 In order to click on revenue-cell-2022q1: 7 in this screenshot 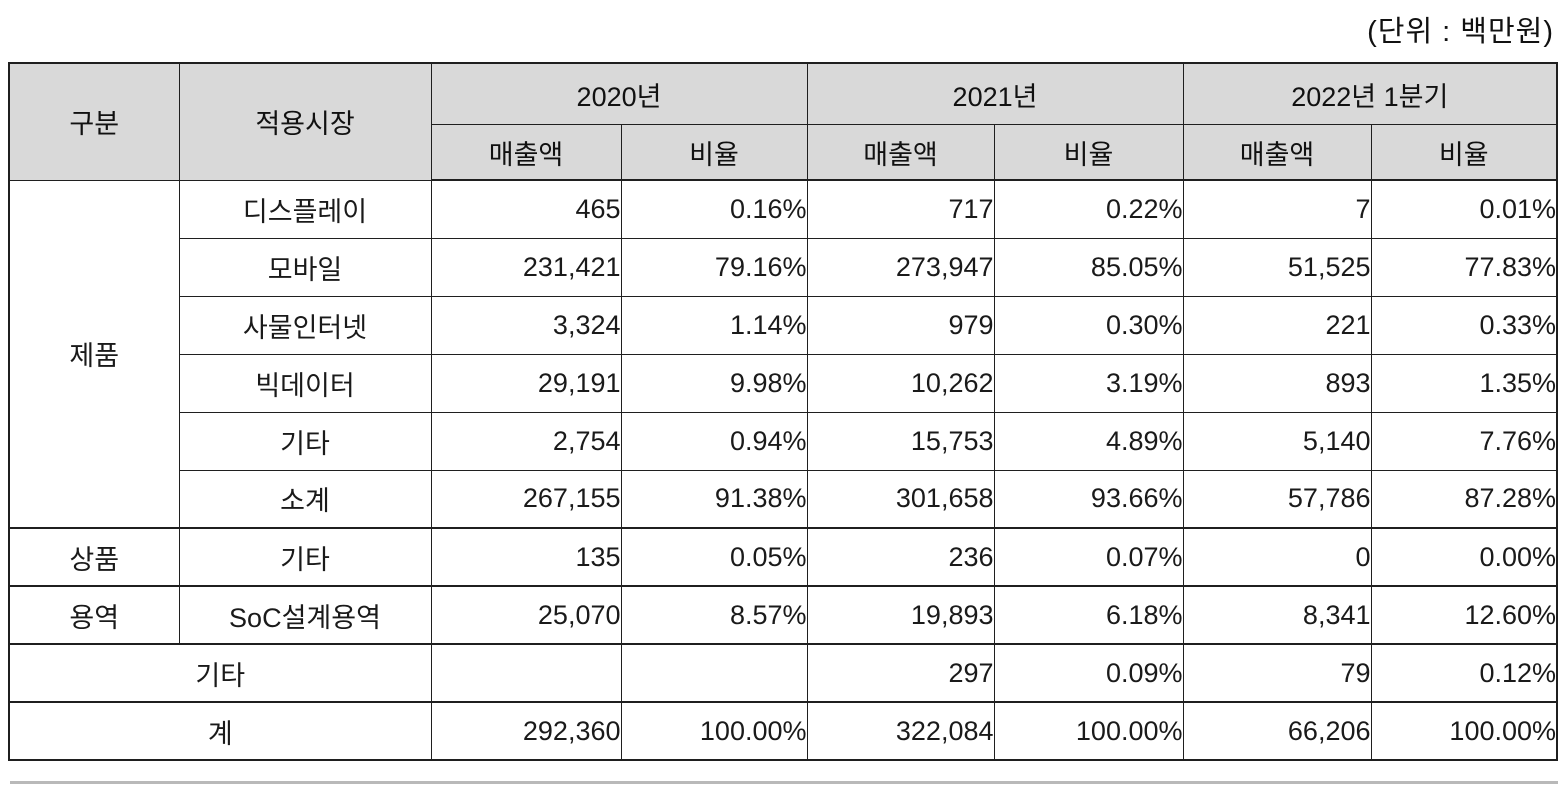, I will do `click(1277, 209)`.